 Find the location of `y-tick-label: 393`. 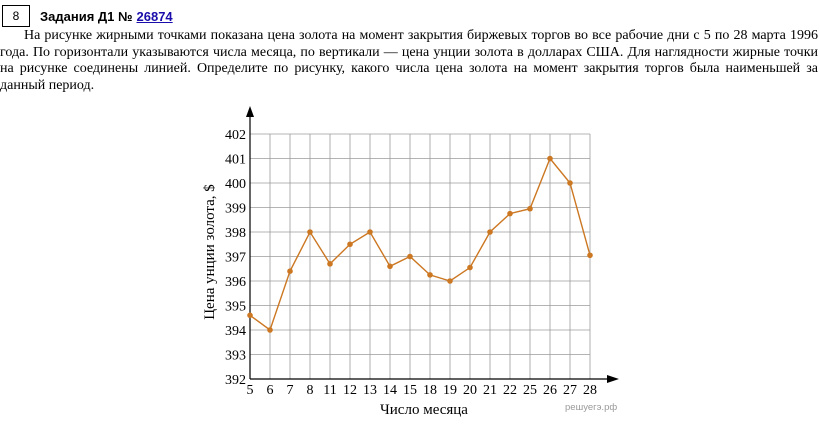

y-tick-label: 393 is located at coordinates (235, 356).